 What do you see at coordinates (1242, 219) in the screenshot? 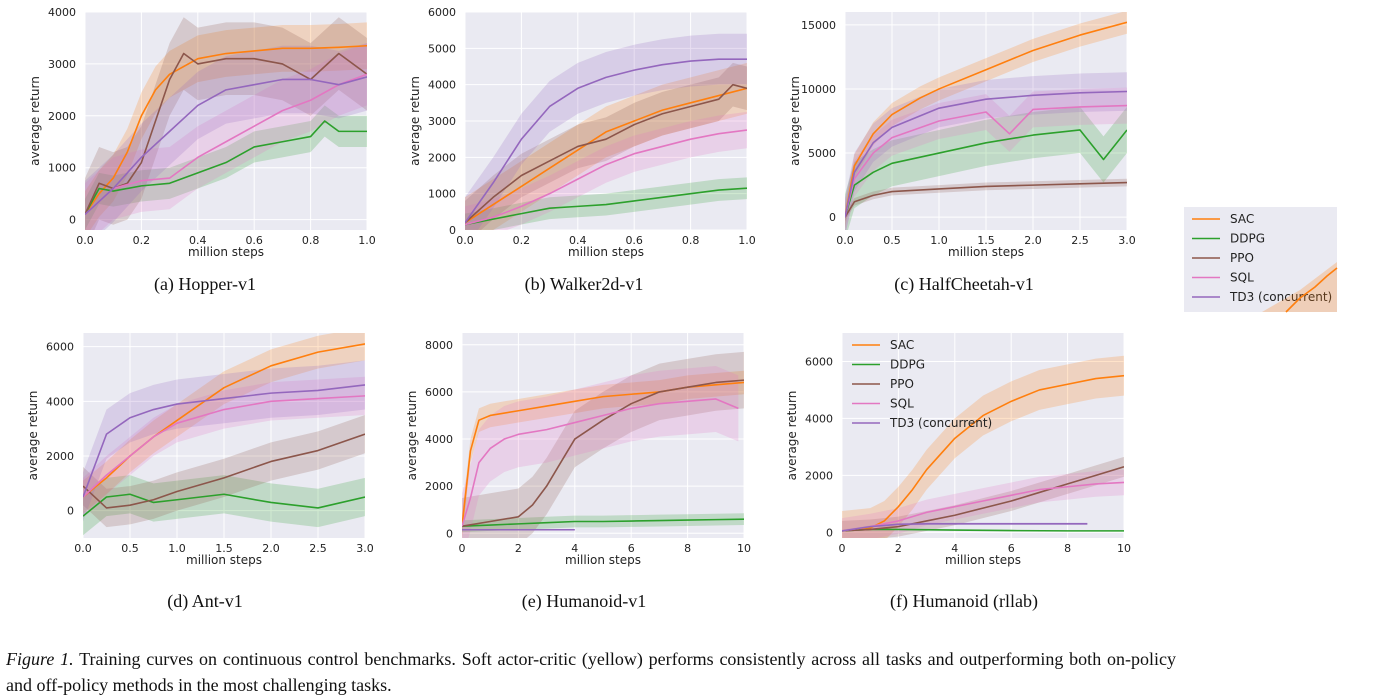
I see `legend-label: SAC` at bounding box center [1242, 219].